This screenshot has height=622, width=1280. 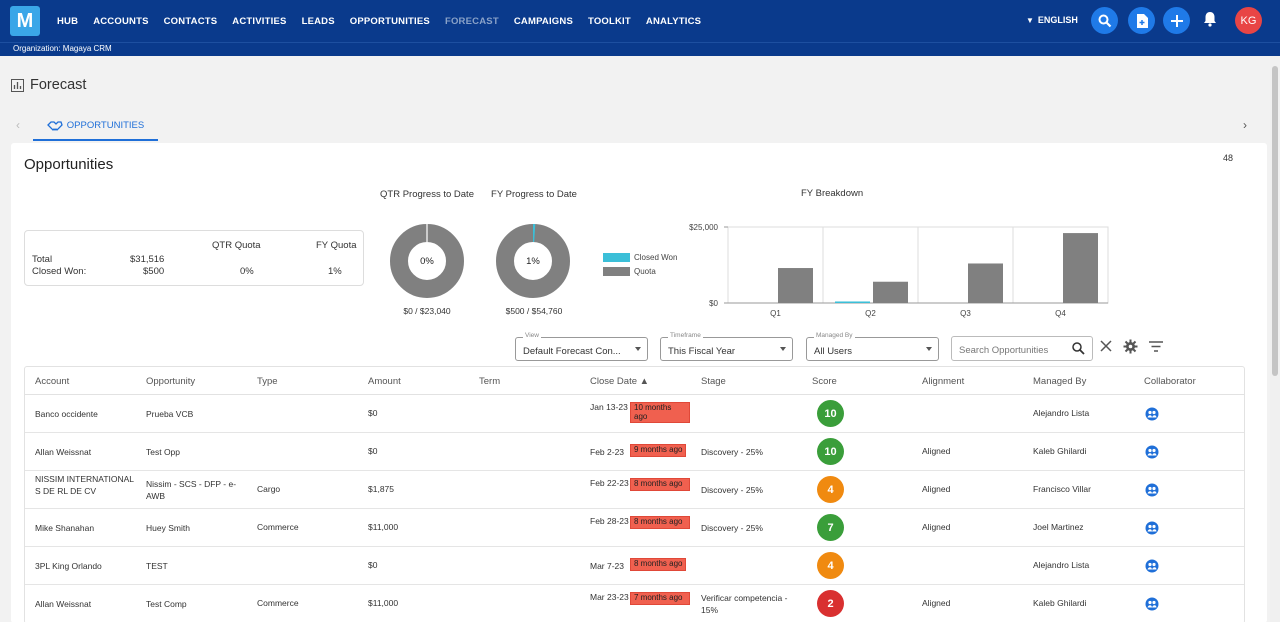 I want to click on col-close-date: Close Date ▲, so click(x=620, y=381).